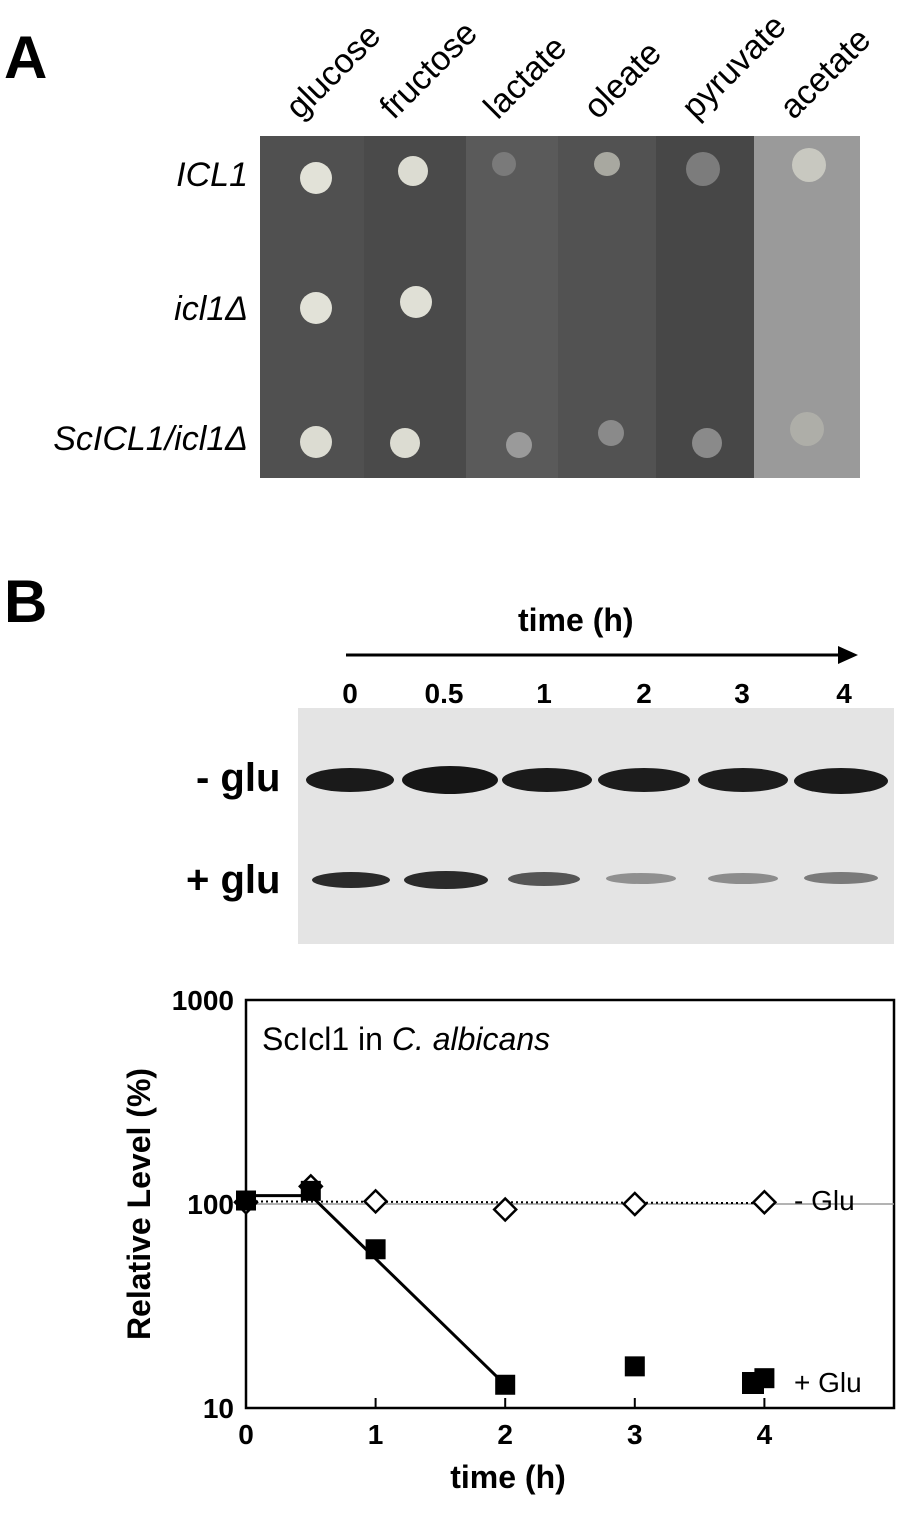 This screenshot has height=1522, width=900. I want to click on plate-glucose, so click(312, 307).